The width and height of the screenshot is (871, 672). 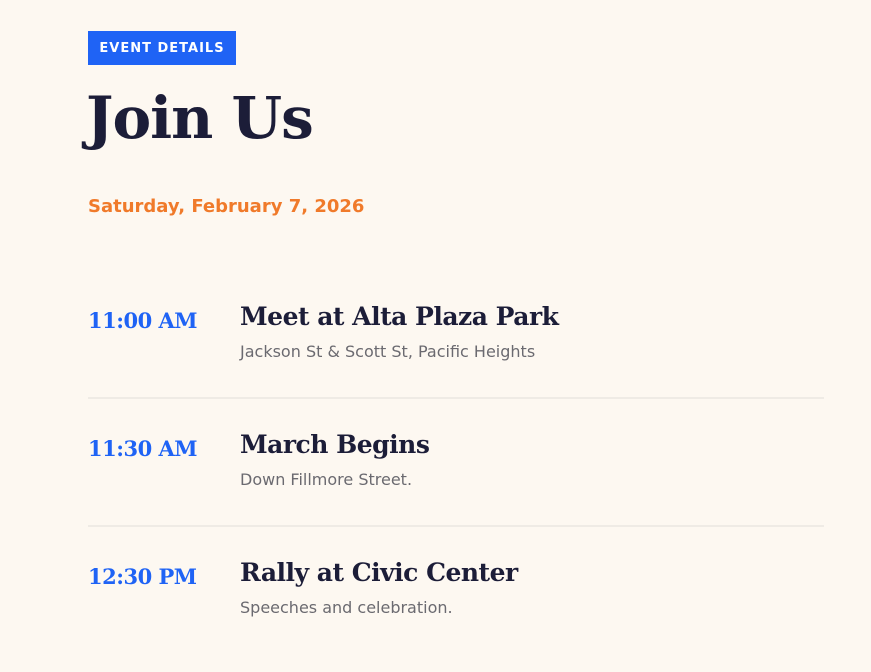 I want to click on event-date: Saturday, February 7, 2026, so click(x=226, y=206).